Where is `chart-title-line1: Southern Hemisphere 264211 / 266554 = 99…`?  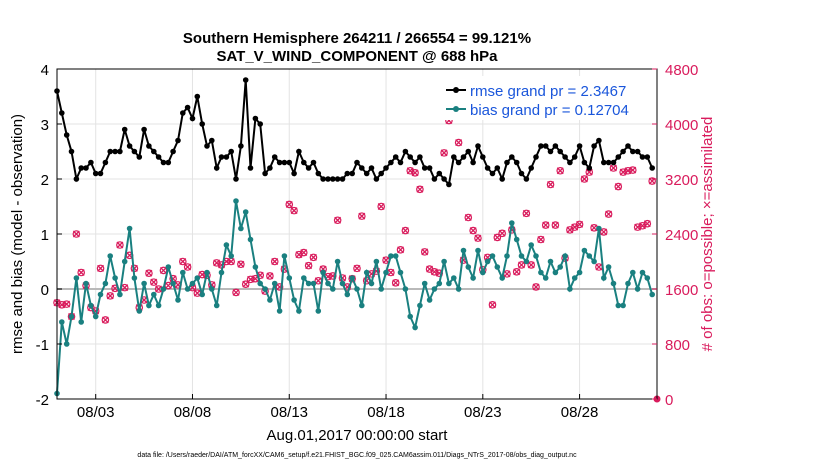
chart-title-line1: Southern Hemisphere 264211 / 266554 = 99… is located at coordinates (357, 38).